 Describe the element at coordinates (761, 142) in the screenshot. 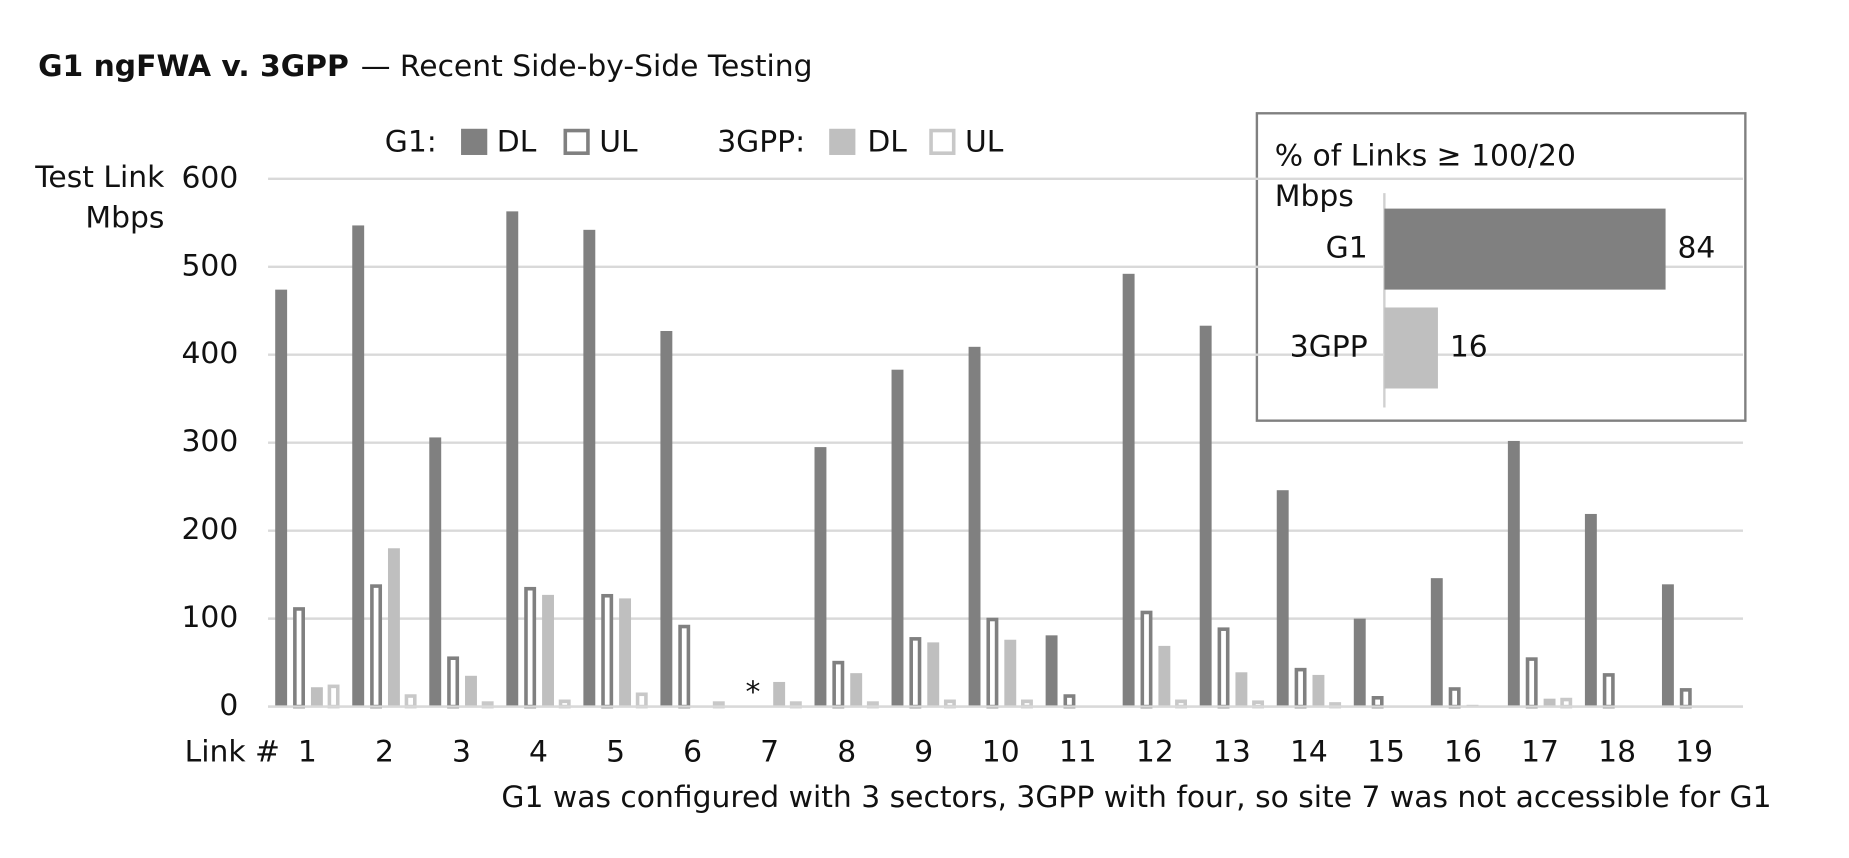

I see `legend-group: 3GPP:` at that location.